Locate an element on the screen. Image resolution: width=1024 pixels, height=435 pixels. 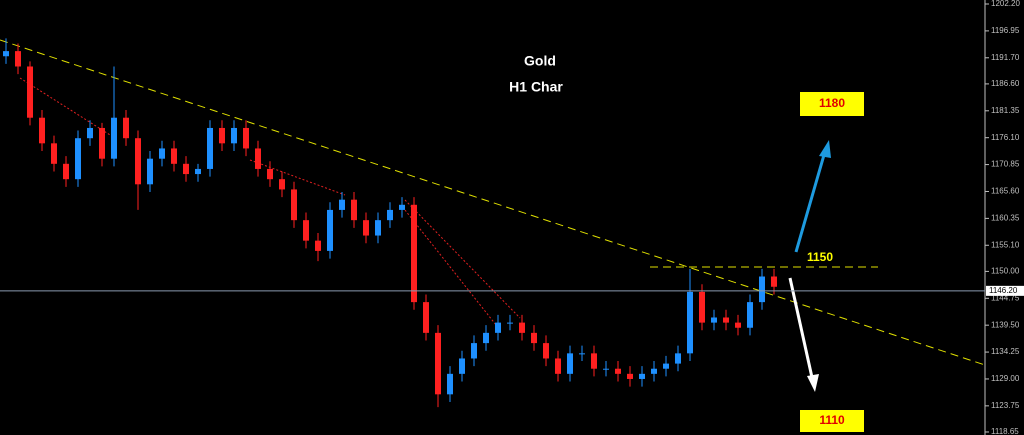
y-tick-label: 1123.75 is located at coordinates (1005, 405).